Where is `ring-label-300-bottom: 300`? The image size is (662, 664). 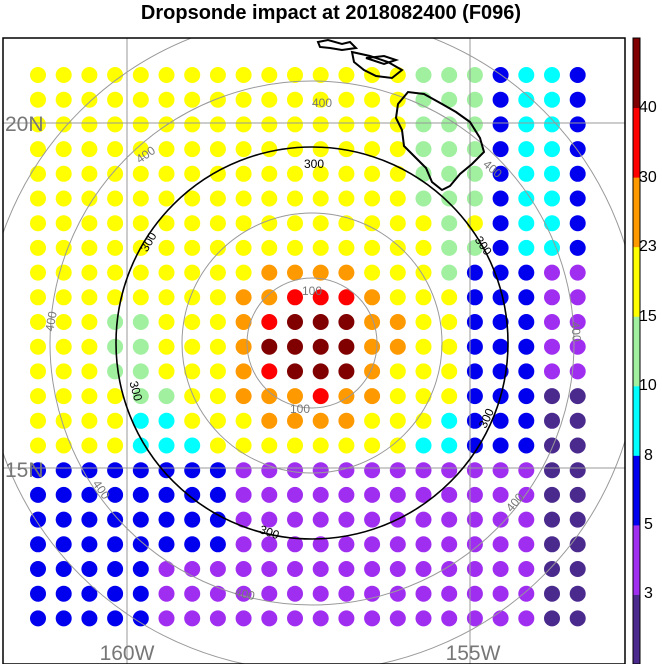 ring-label-300-bottom: 300 is located at coordinates (270, 532).